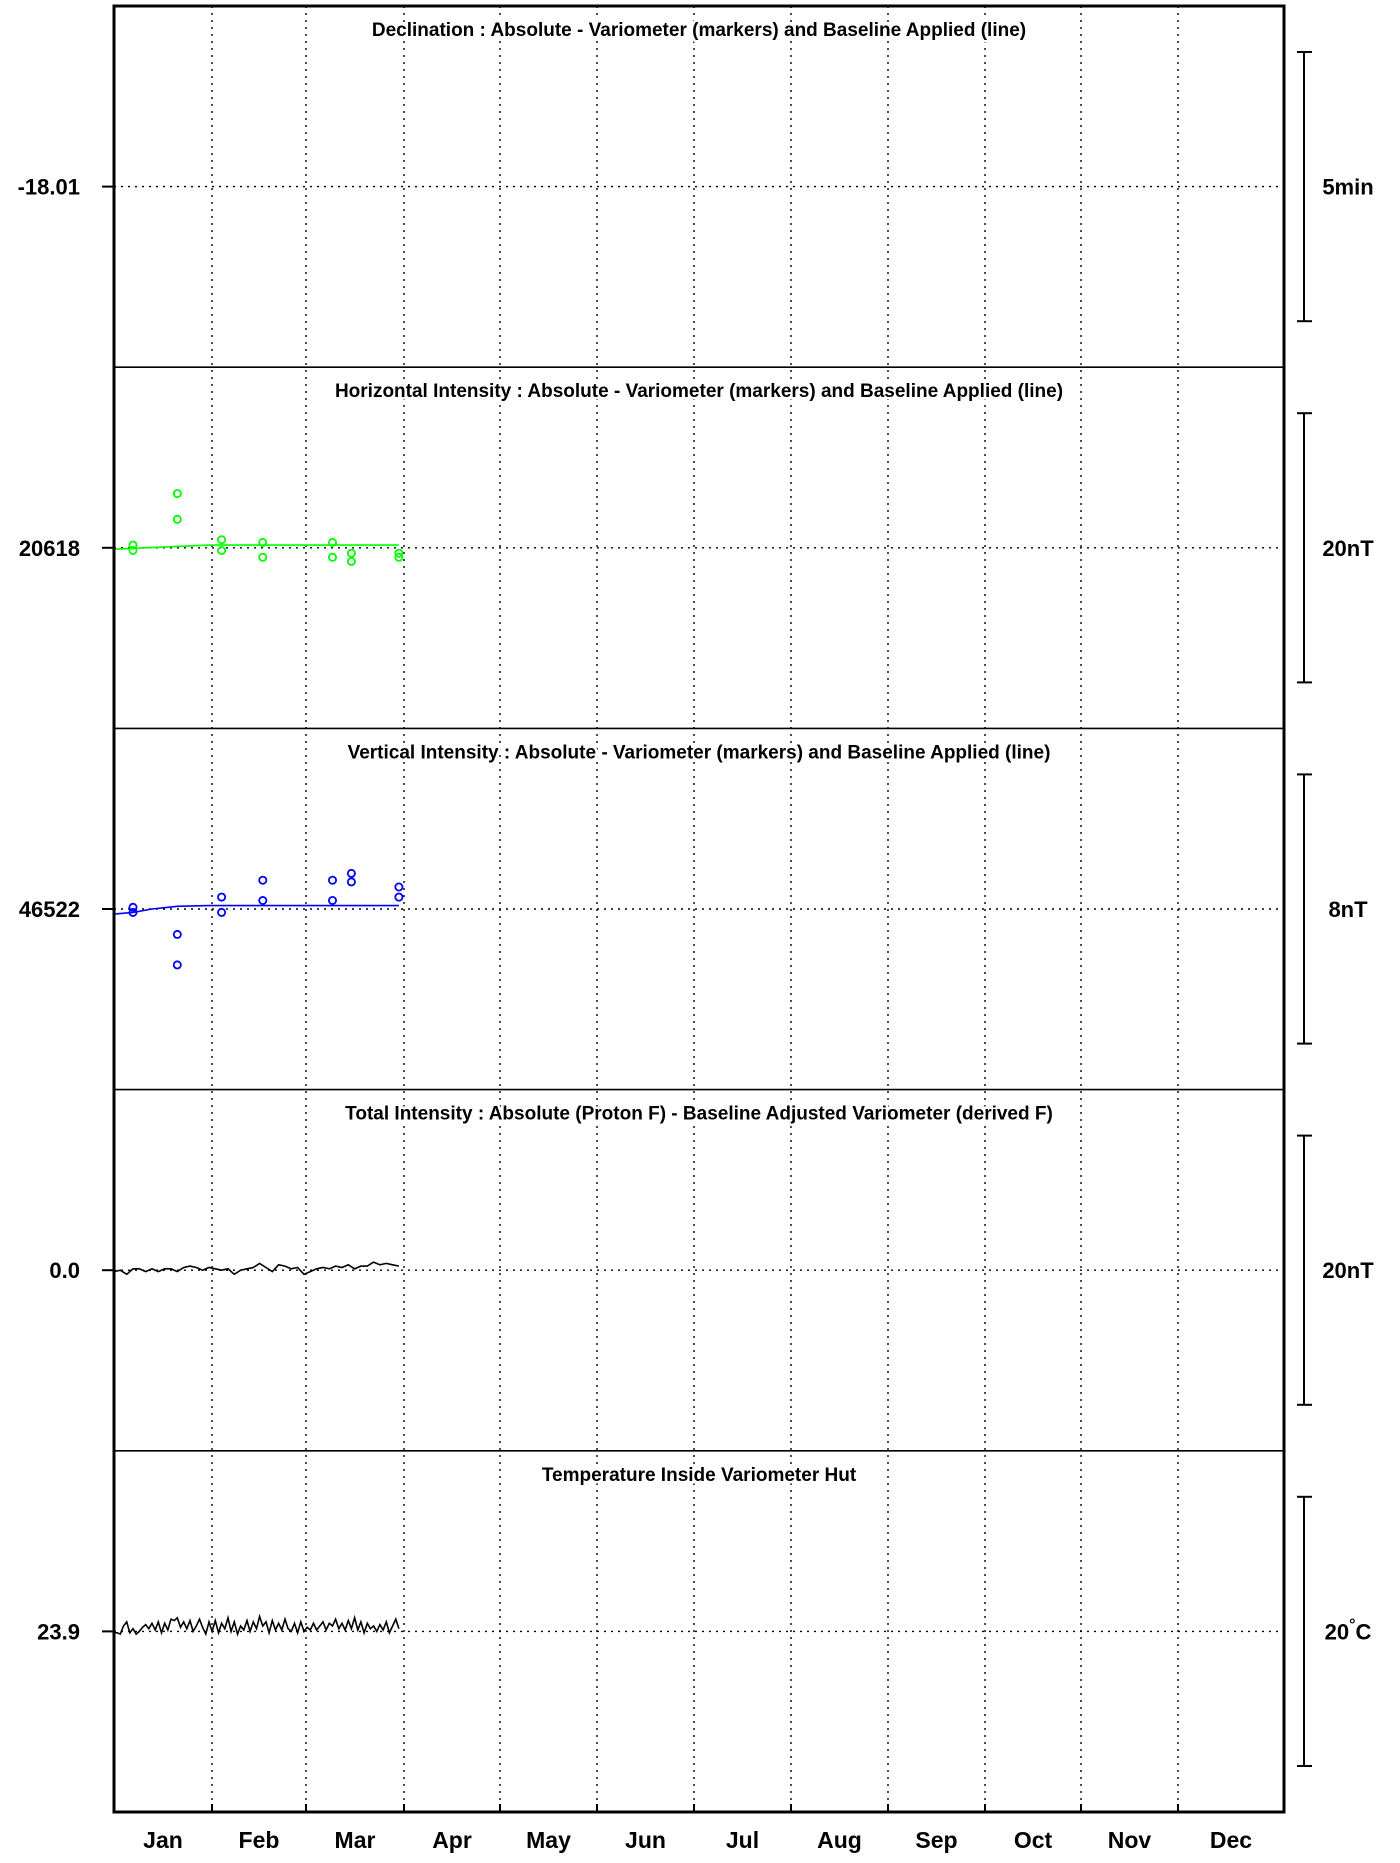 The image size is (1400, 1863). Describe the element at coordinates (452, 1840) in the screenshot. I see `month-label-apr: Apr` at that location.